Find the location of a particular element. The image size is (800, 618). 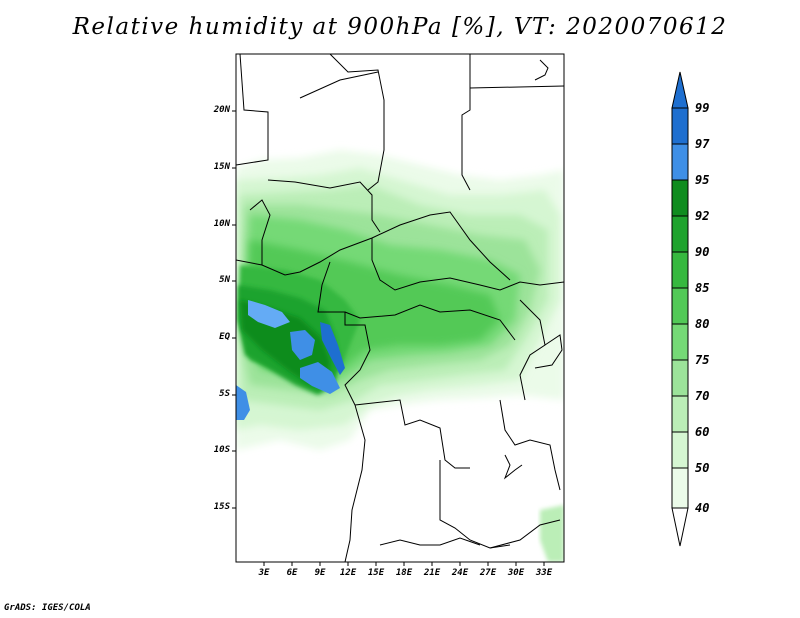

colorbar-label: 80 is located at coordinates (702, 324).